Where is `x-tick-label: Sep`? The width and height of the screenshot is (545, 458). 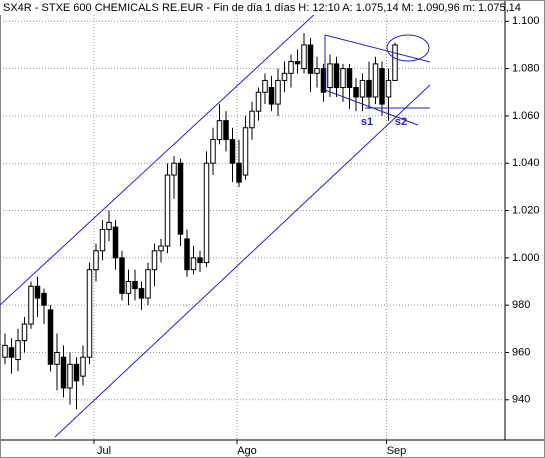 x-tick-label: Sep is located at coordinates (397, 451).